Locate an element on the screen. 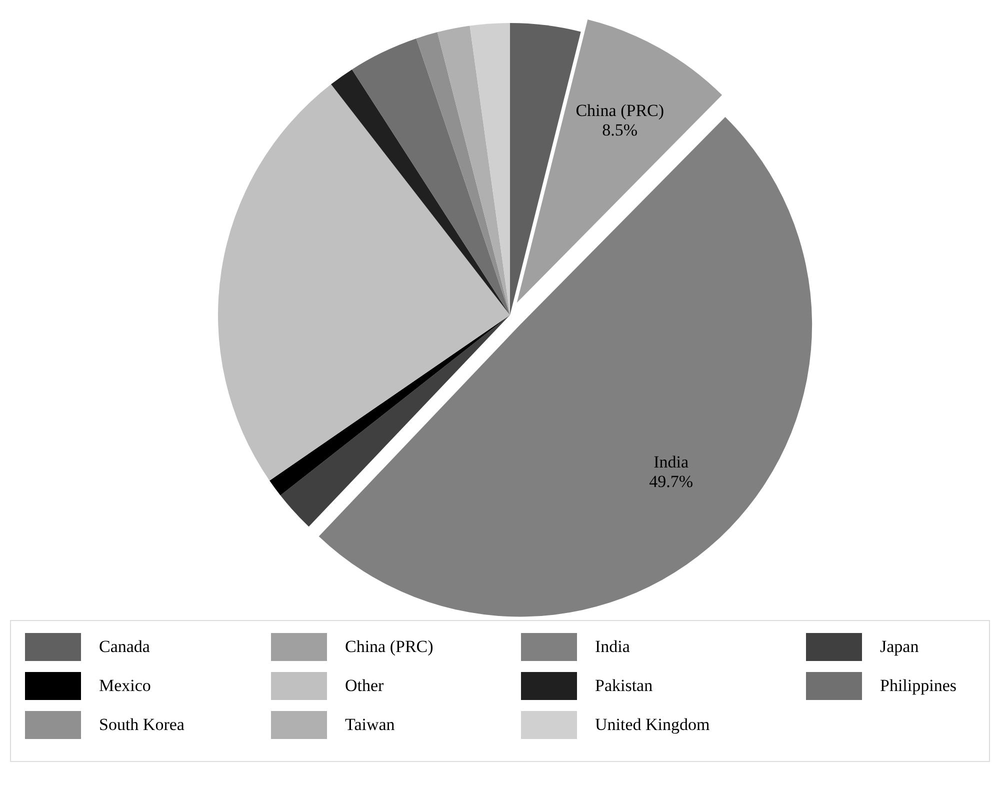 This screenshot has width=1000, height=787. legend-label: Taiwan is located at coordinates (370, 725).